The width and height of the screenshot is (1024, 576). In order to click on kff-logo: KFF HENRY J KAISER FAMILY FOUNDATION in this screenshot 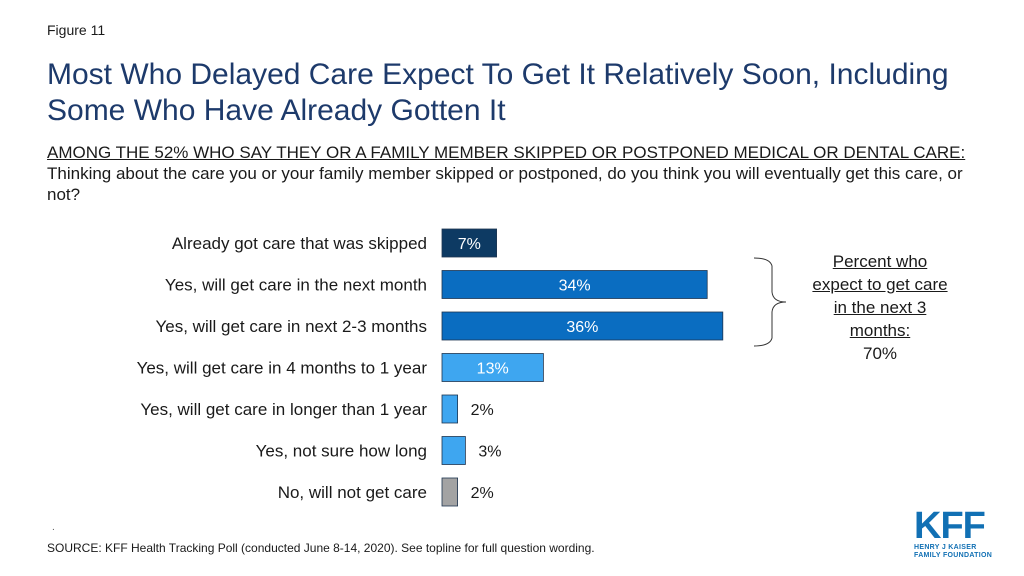, I will do `click(954, 532)`.